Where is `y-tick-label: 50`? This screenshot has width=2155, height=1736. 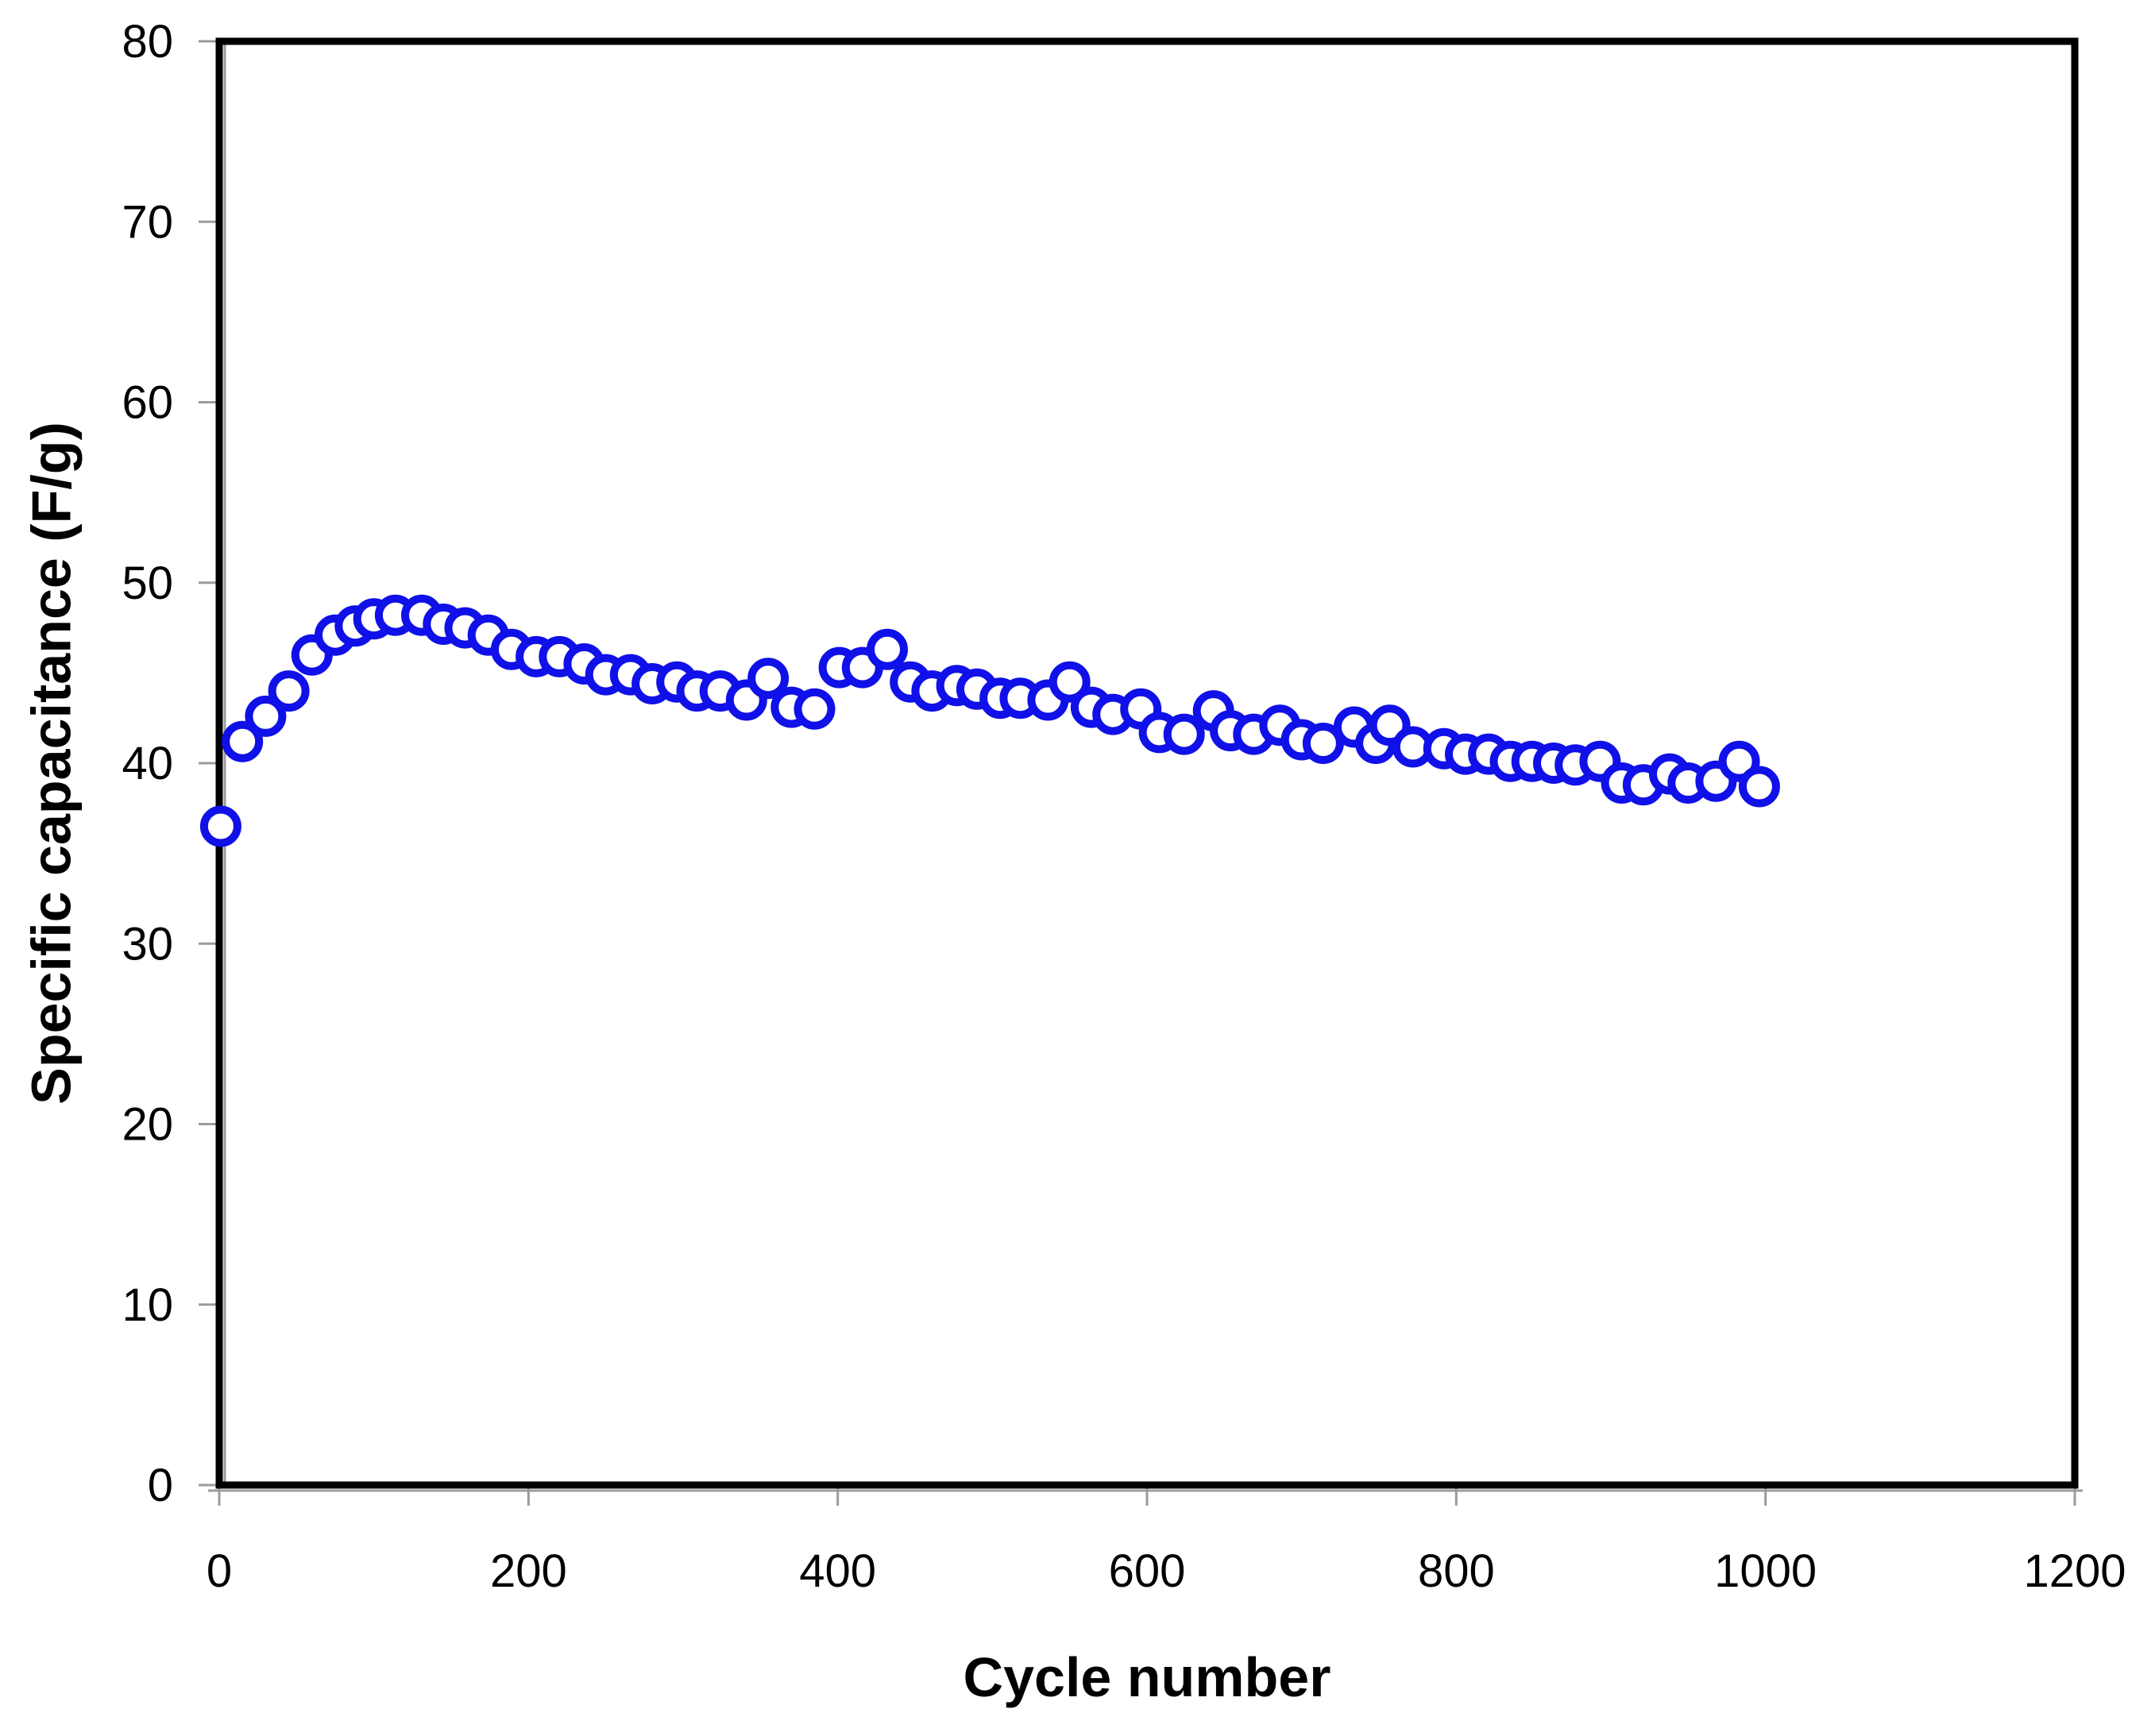 y-tick-label: 50 is located at coordinates (147, 583).